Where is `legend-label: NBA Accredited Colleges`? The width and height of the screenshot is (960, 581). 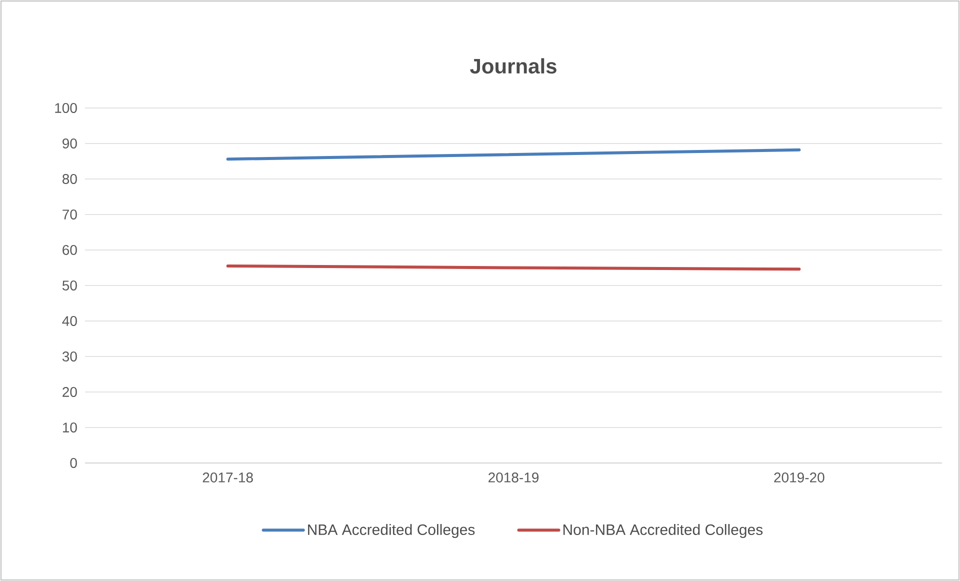
legend-label: NBA Accredited Colleges is located at coordinates (391, 531).